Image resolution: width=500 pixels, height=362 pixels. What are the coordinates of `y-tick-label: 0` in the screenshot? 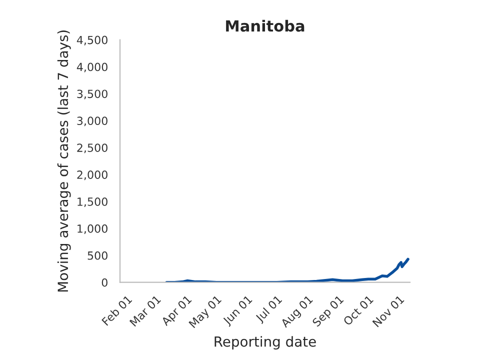 It's located at (105, 282).